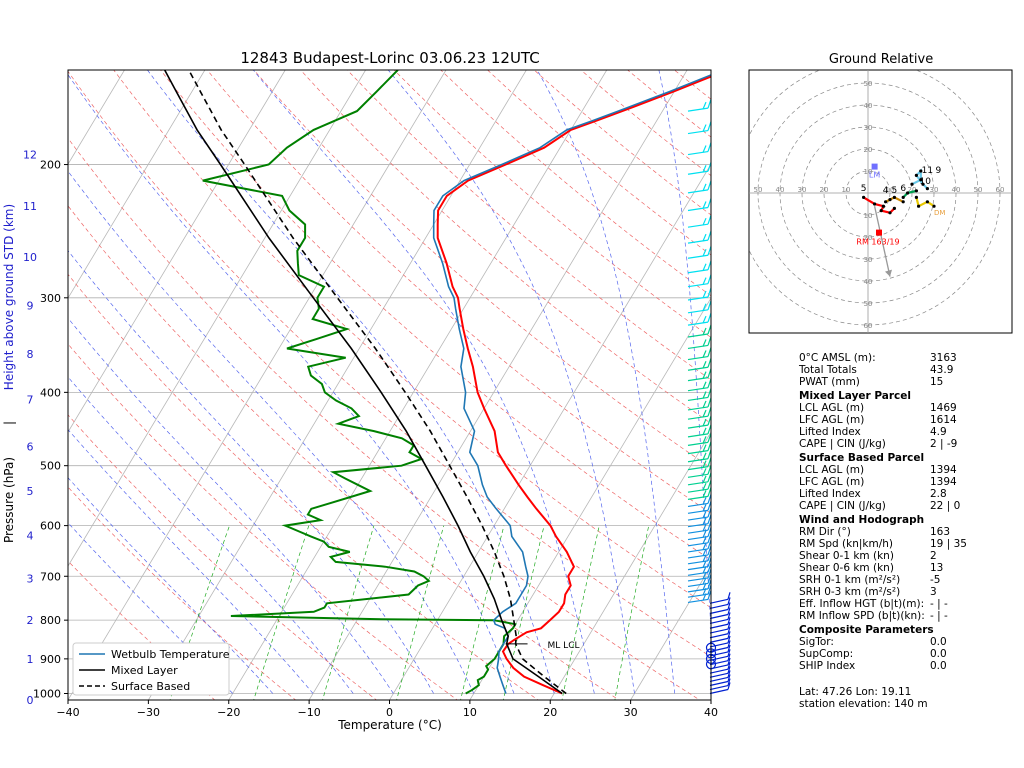 This screenshot has height=768, width=1024. Describe the element at coordinates (868, 128) in the screenshot. I see `hodo-ring-label: 30` at that location.